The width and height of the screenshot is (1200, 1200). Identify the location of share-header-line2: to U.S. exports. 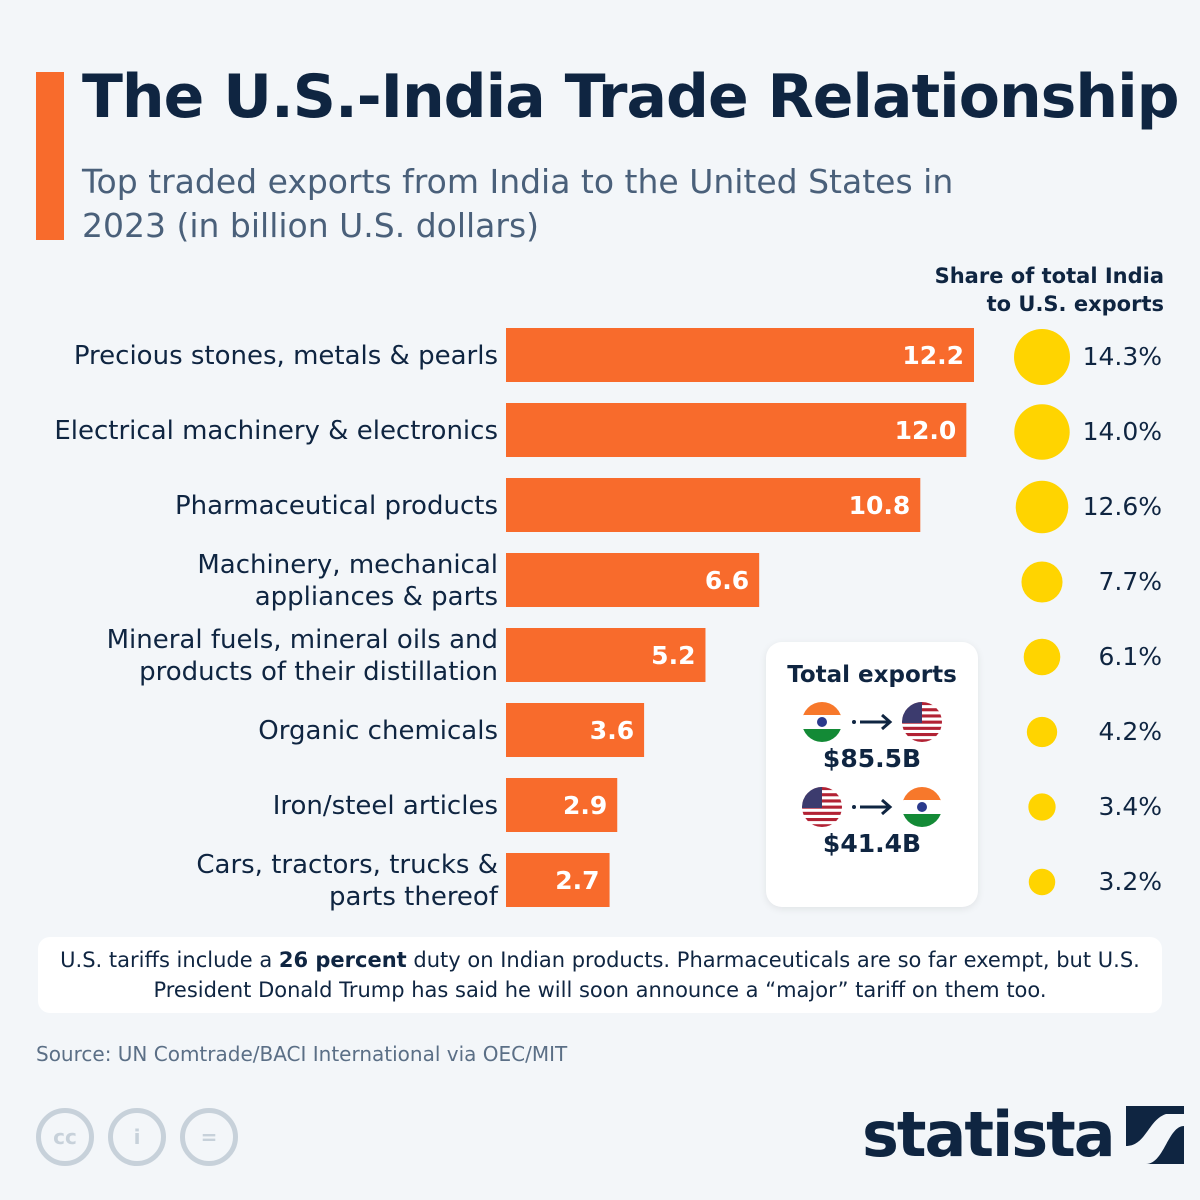
(1075, 304).